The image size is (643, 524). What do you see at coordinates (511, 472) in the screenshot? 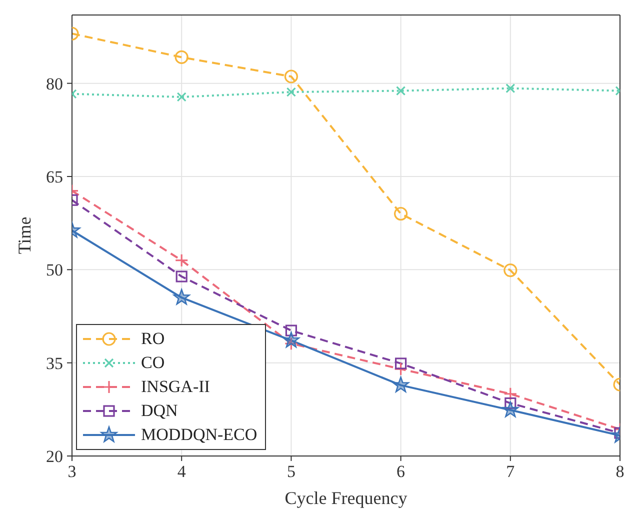
I see `x-tick-label: 7` at bounding box center [511, 472].